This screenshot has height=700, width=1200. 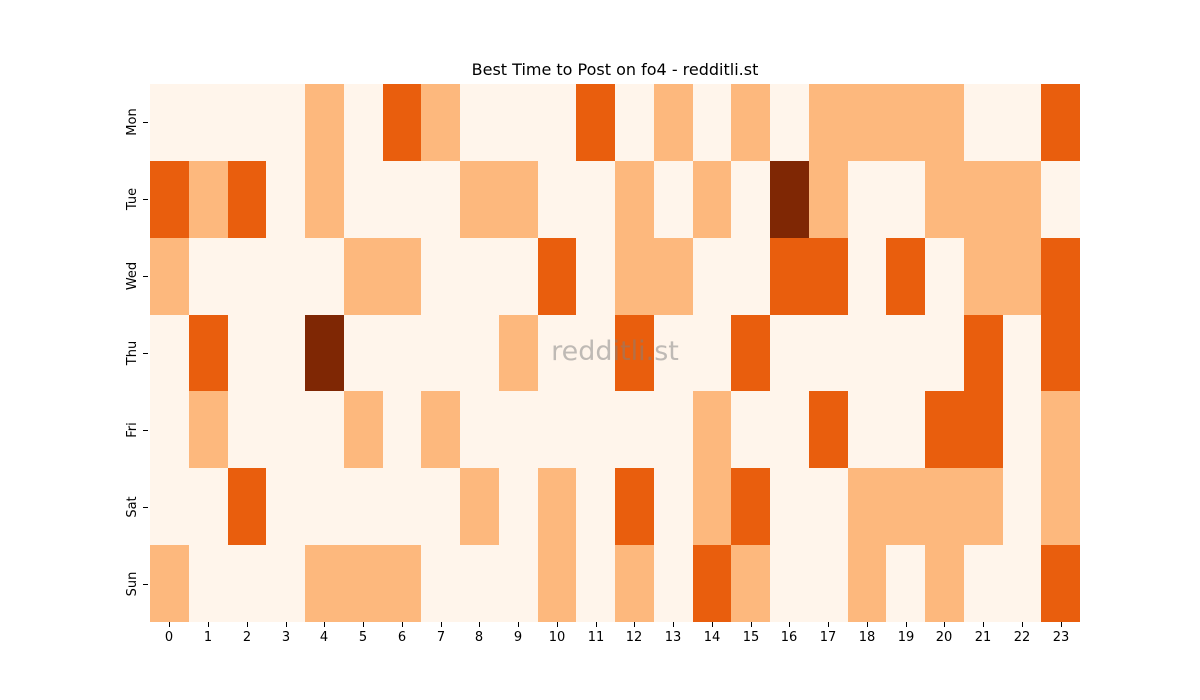 What do you see at coordinates (132, 584) in the screenshot?
I see `y-tick-label: Sun` at bounding box center [132, 584].